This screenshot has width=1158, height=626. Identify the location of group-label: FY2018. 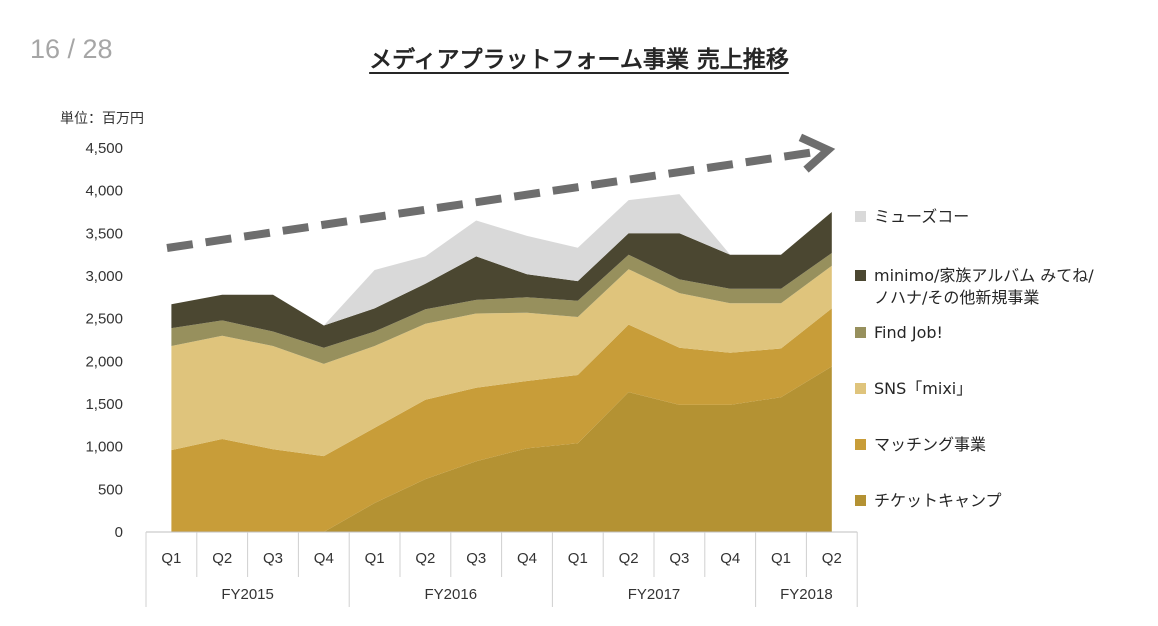
(806, 594).